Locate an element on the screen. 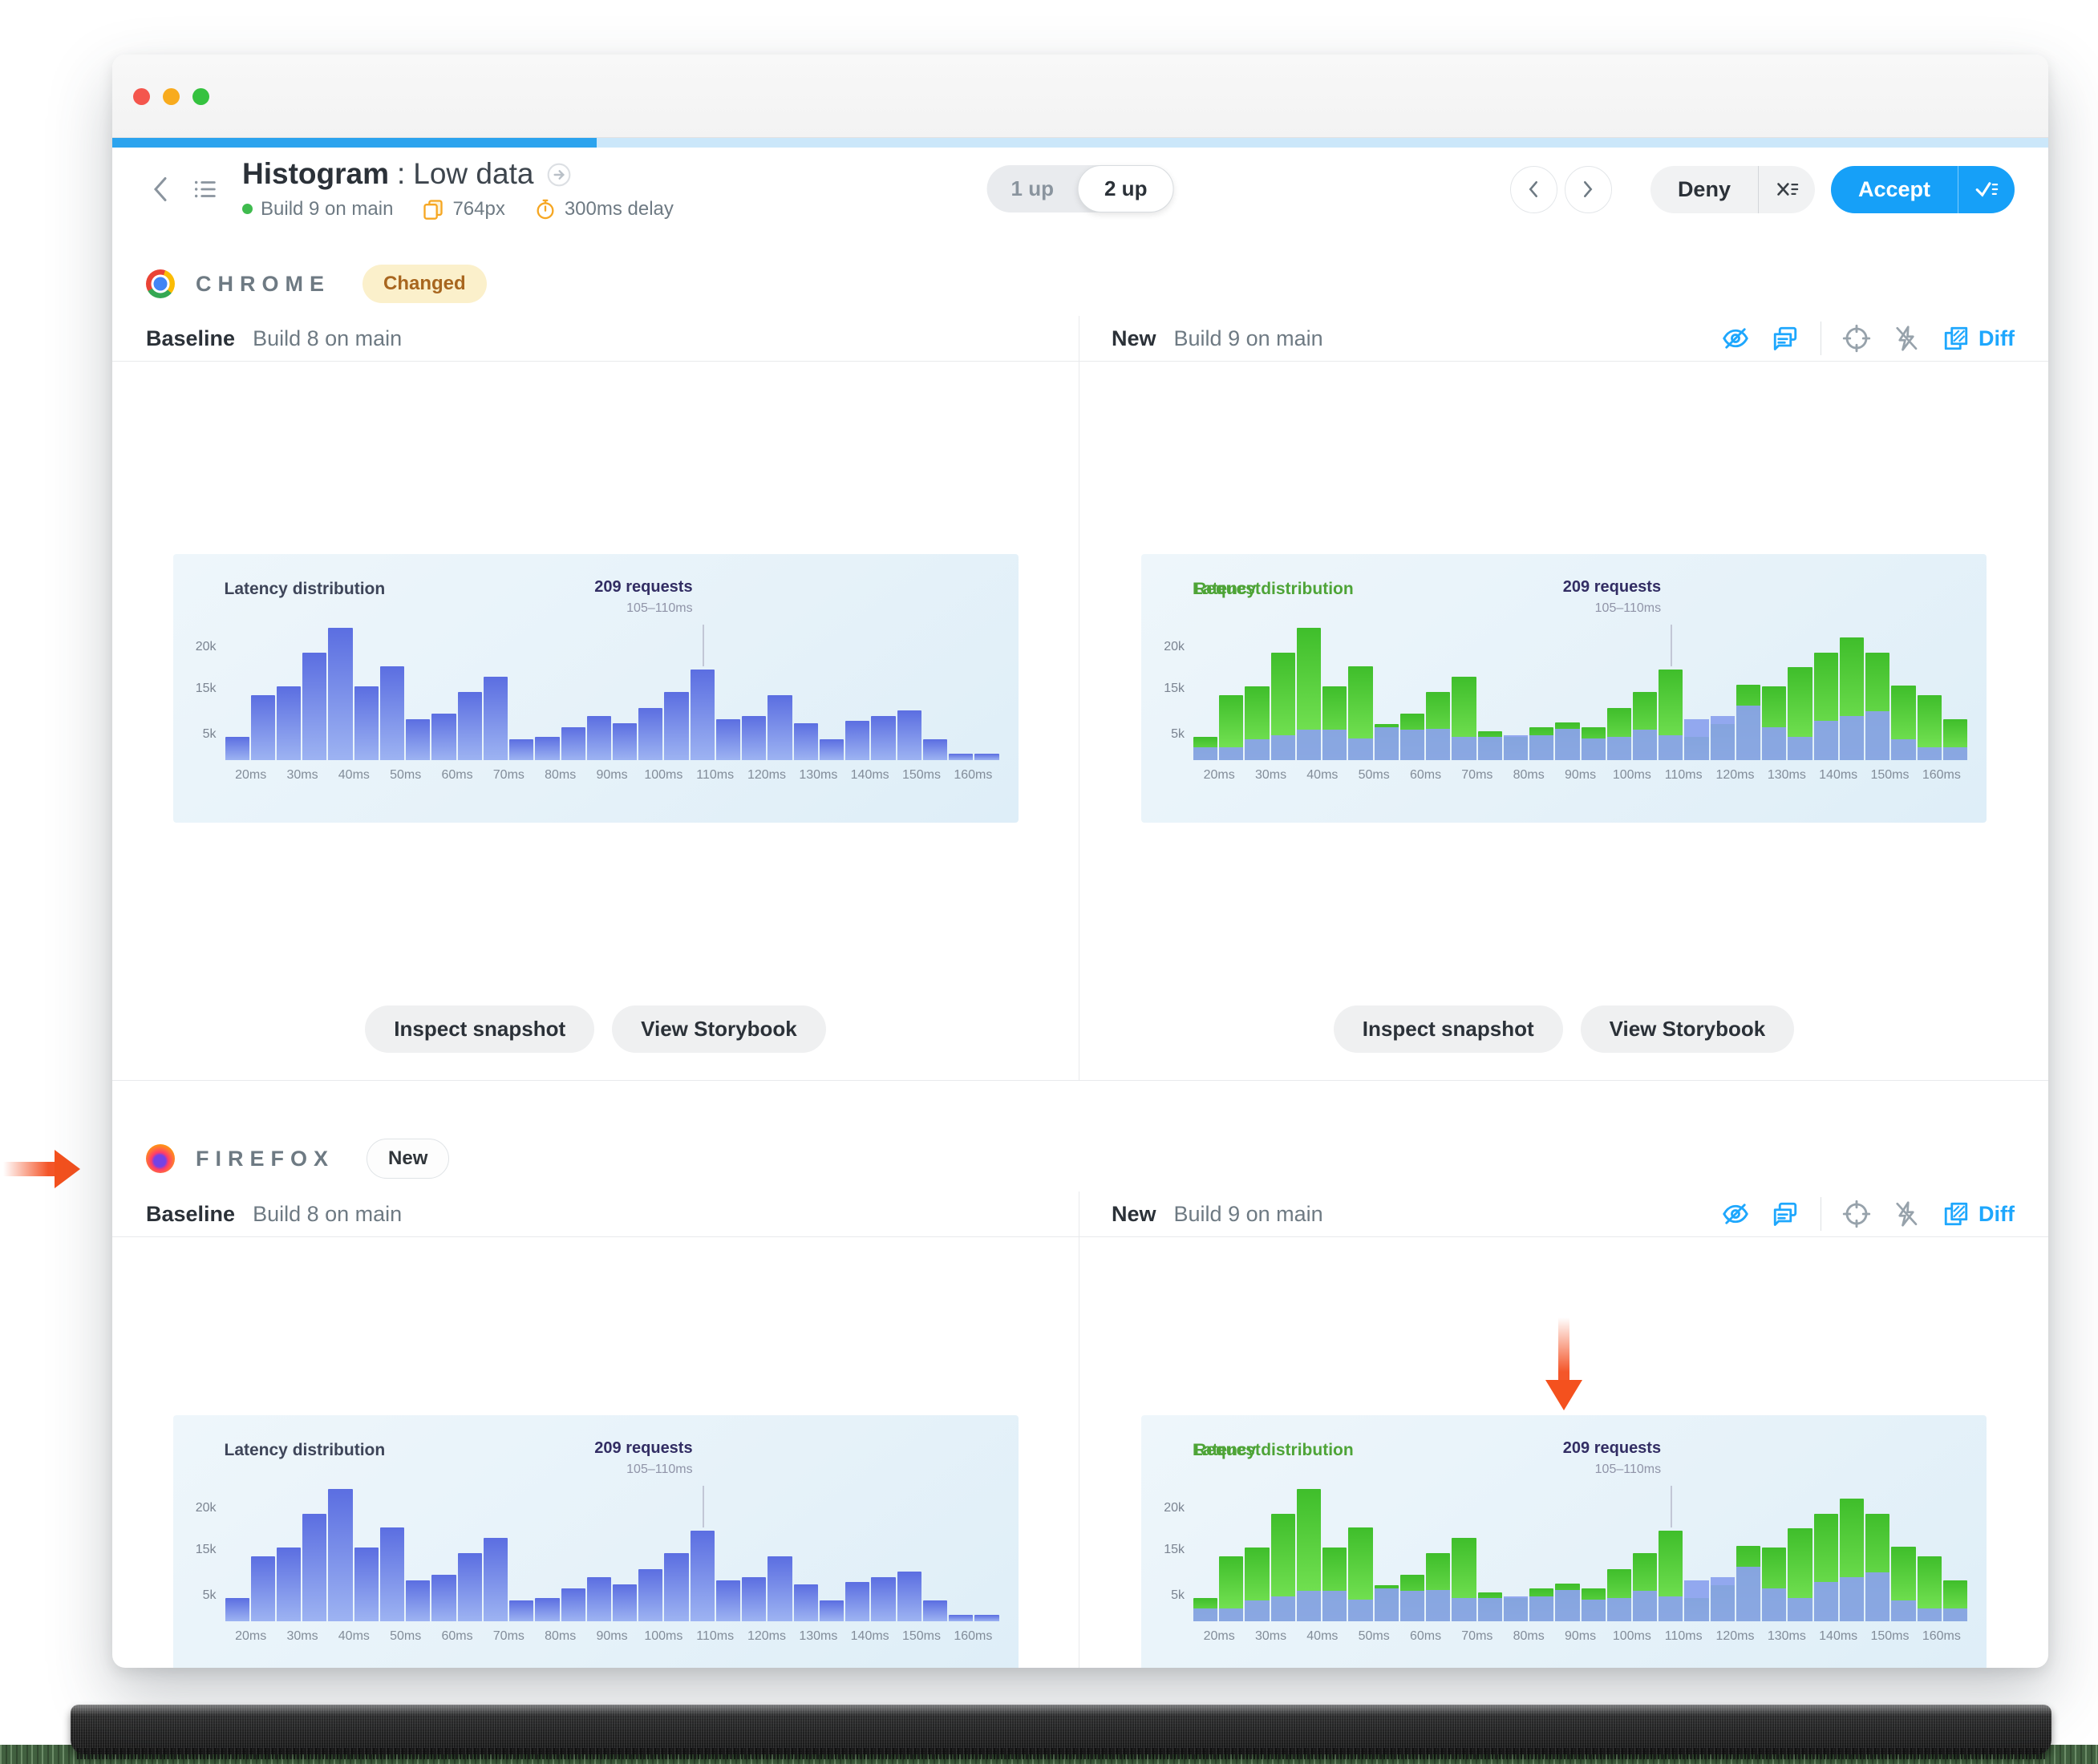 The height and width of the screenshot is (1764, 2098). close-window-button is located at coordinates (141, 96).